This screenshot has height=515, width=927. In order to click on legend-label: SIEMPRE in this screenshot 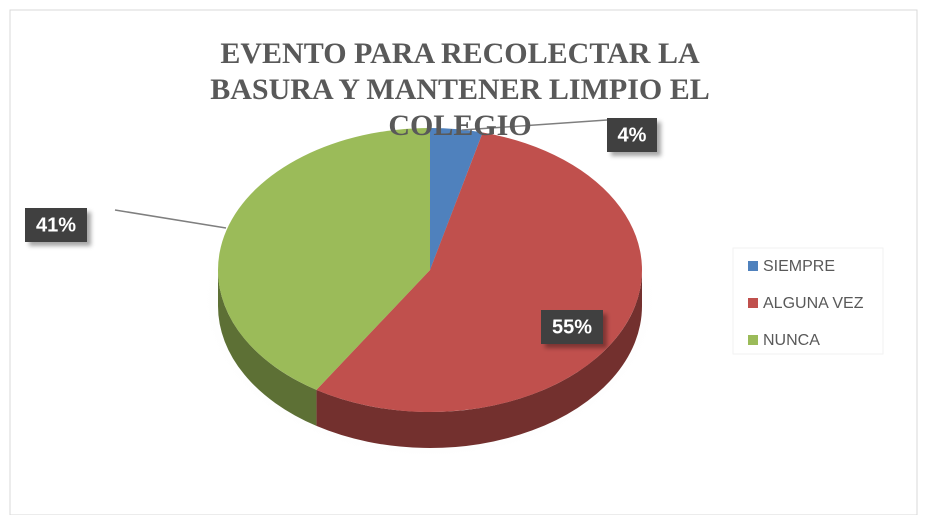, I will do `click(799, 266)`.